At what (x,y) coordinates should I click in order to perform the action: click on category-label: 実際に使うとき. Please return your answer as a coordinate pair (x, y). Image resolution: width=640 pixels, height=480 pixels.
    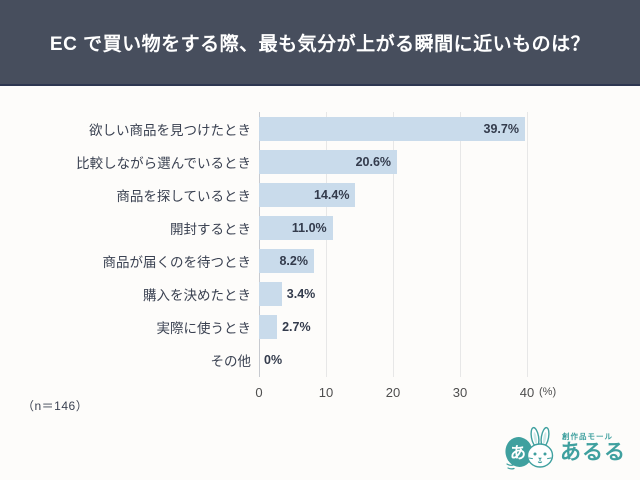
    Looking at the image, I should click on (204, 329).